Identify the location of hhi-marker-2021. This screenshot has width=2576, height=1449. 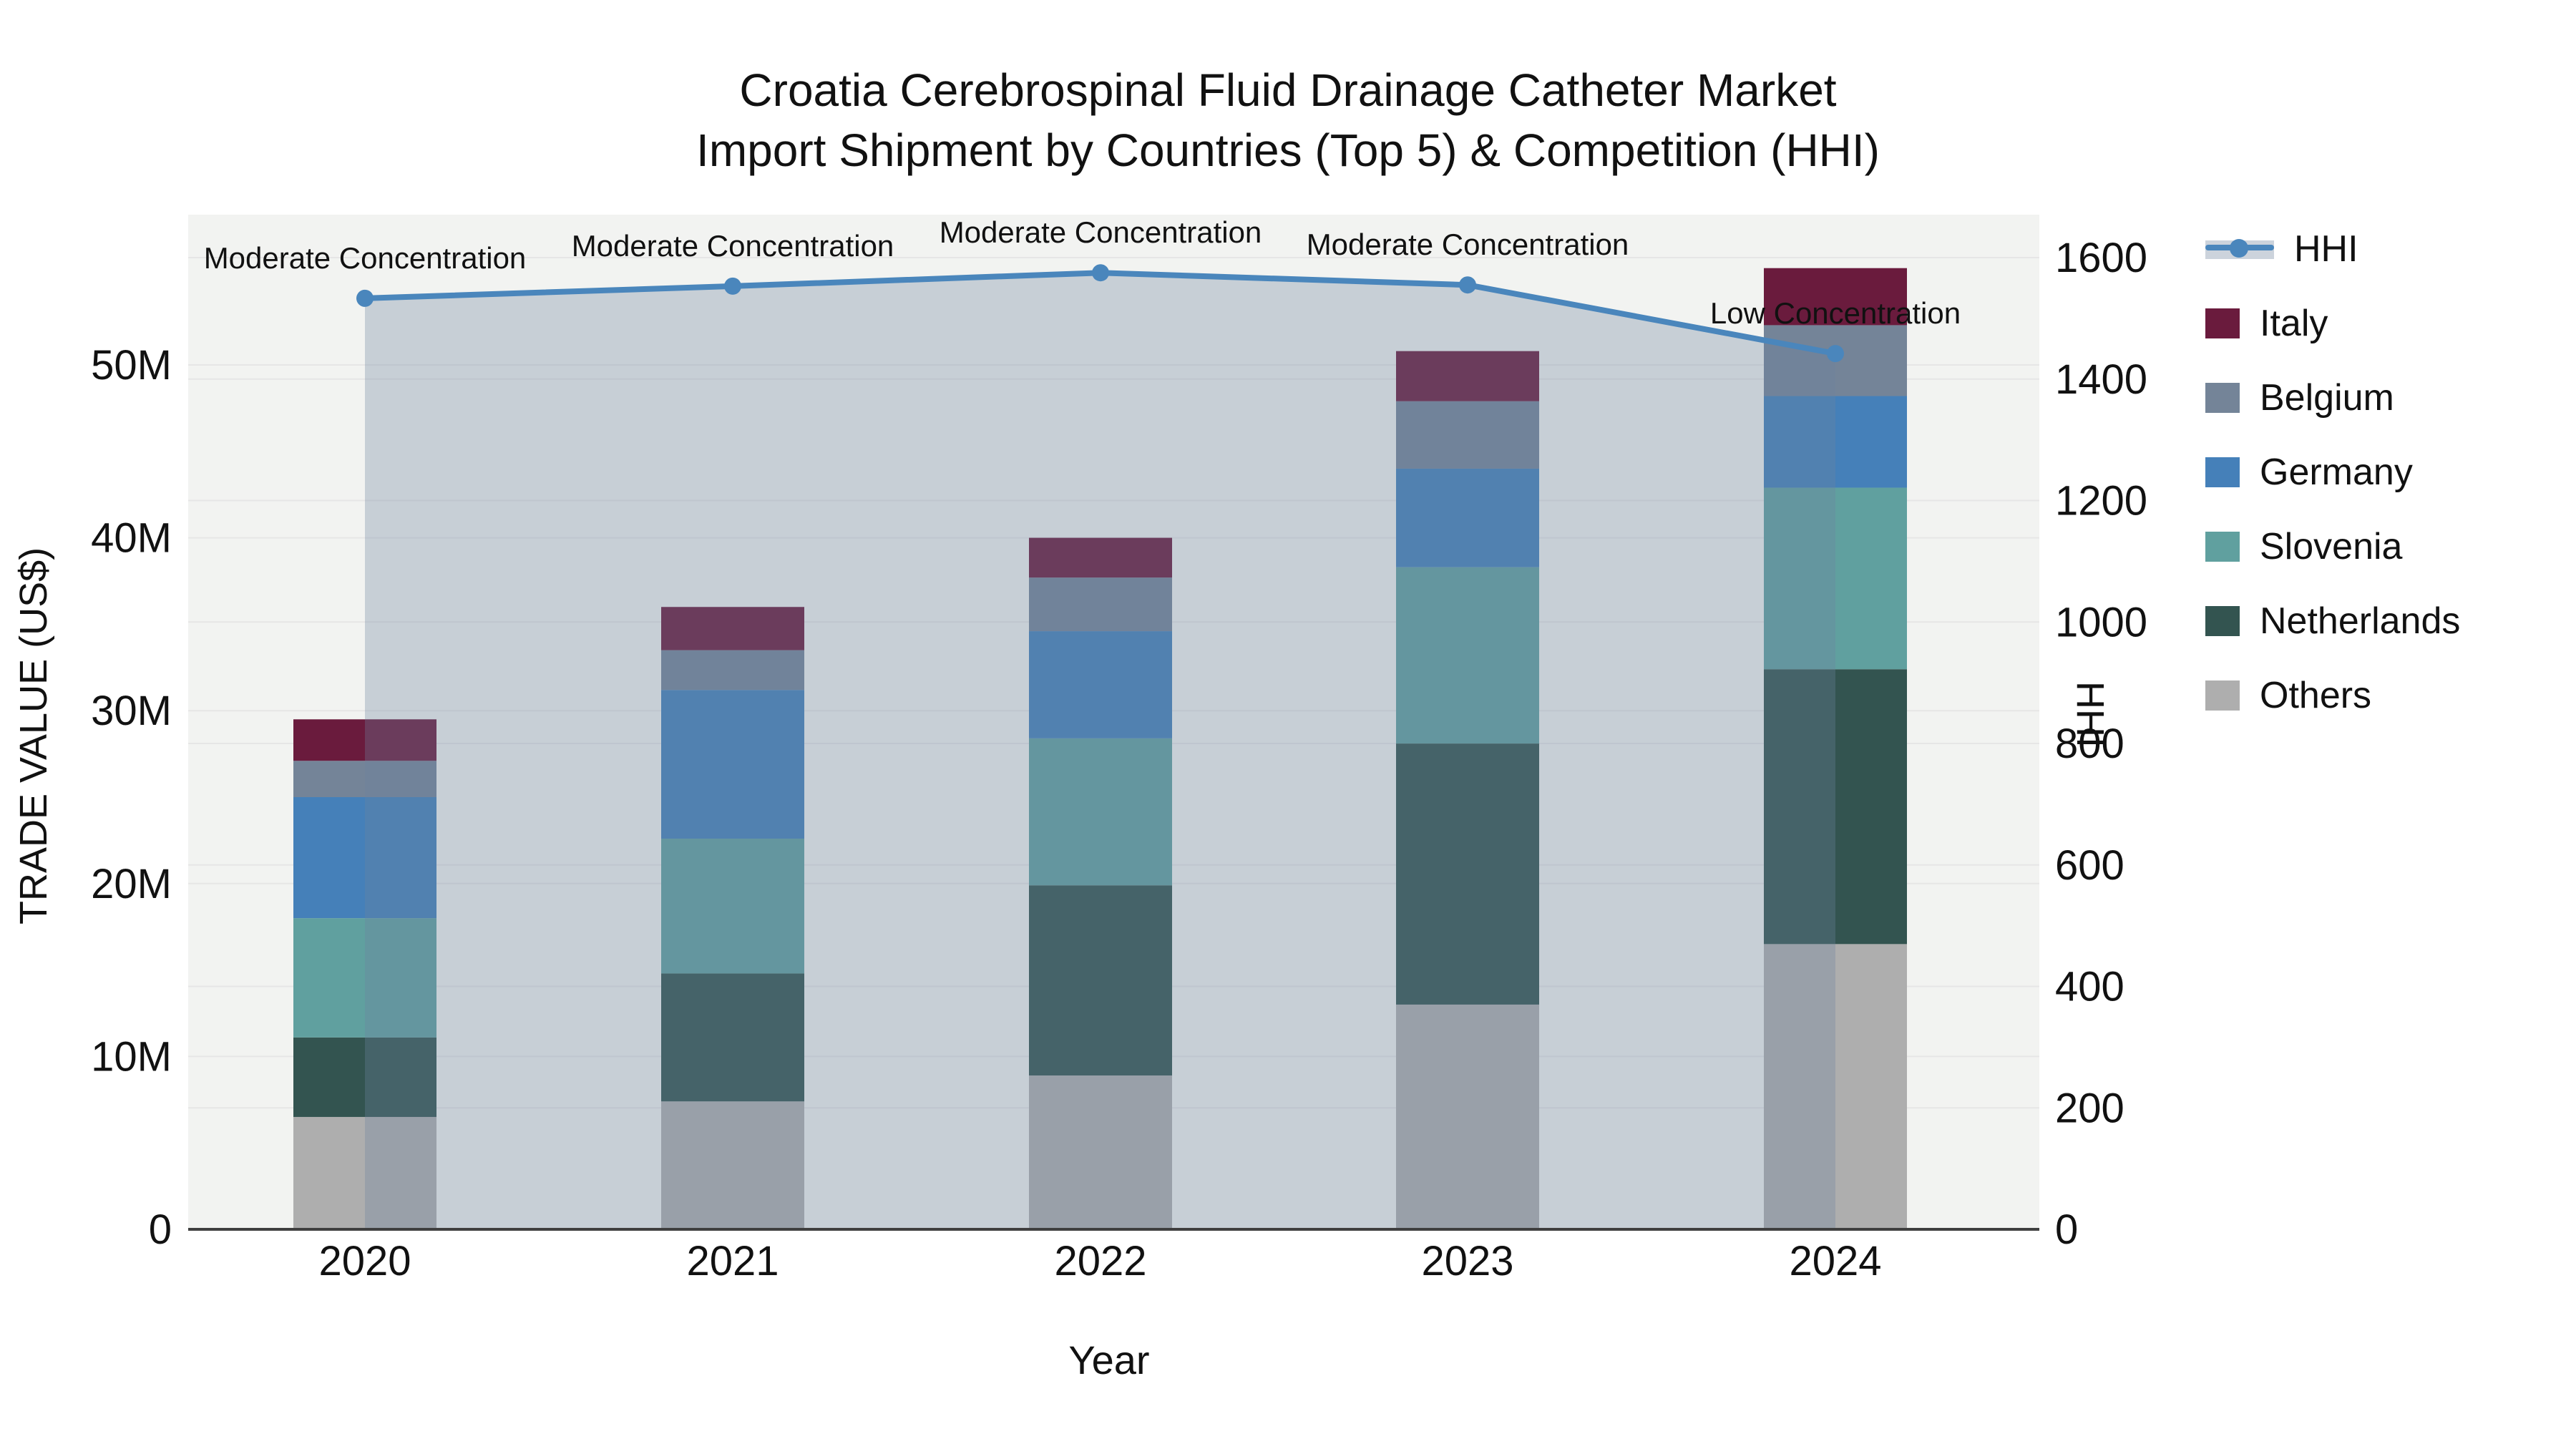
(732, 286).